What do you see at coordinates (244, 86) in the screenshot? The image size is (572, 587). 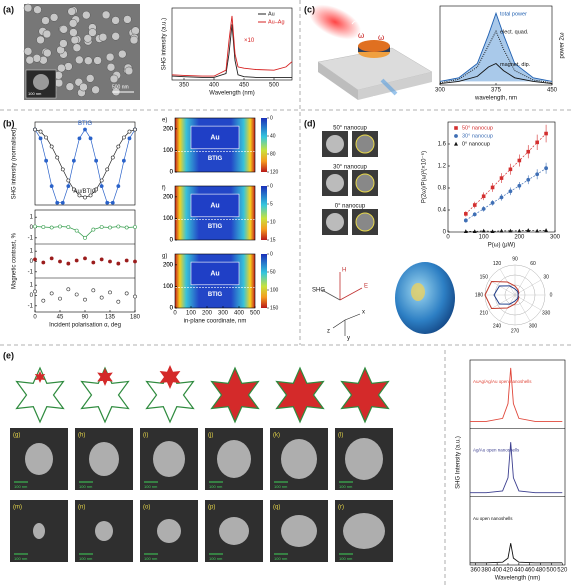 I see `x-tick-label: 450` at bounding box center [244, 86].